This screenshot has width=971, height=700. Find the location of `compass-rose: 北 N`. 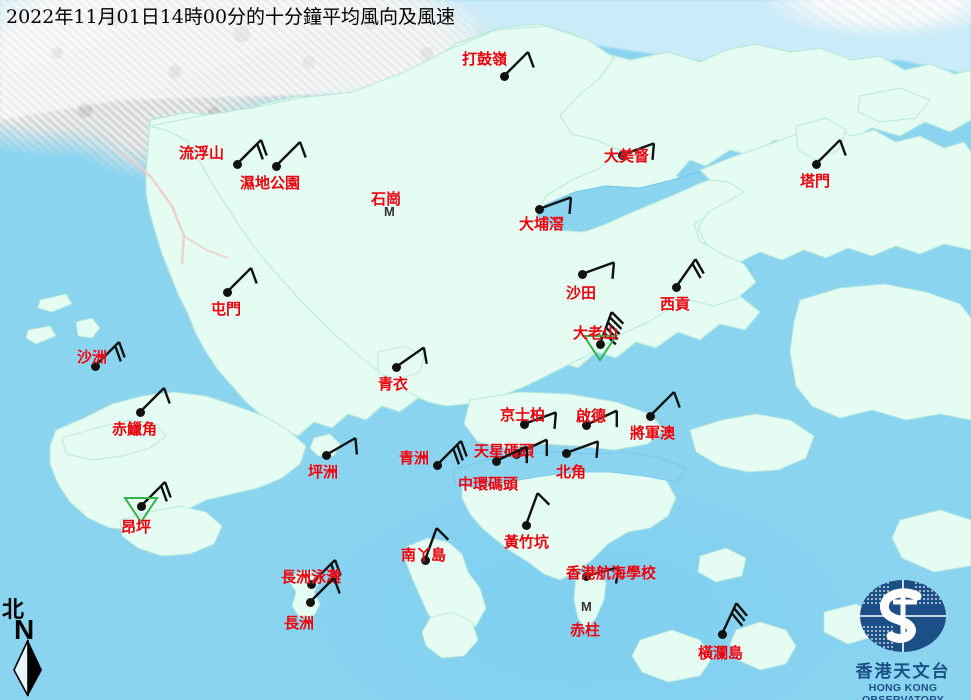

compass-rose: 北 N is located at coordinates (33, 645).